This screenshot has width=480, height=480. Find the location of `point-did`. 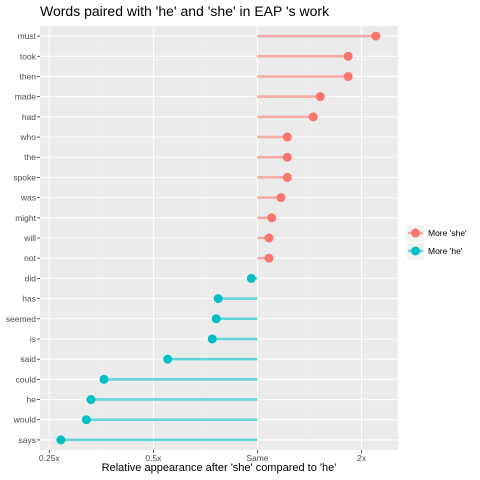

point-did is located at coordinates (251, 278).